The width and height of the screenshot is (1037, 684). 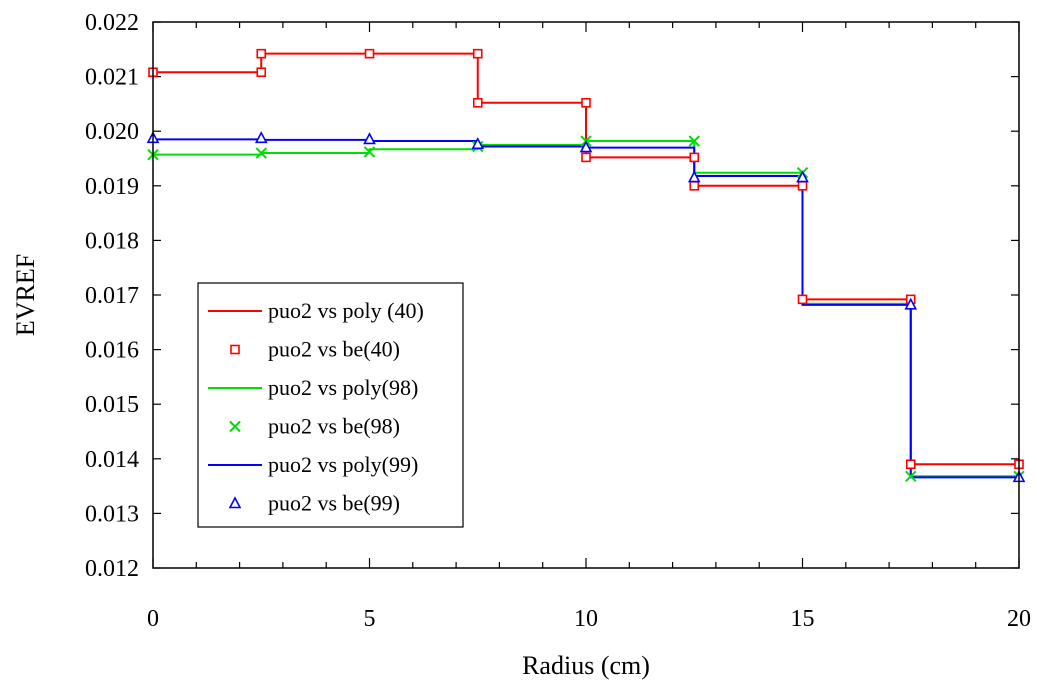 I want to click on y-axis-title: EVREF, so click(x=25, y=295).